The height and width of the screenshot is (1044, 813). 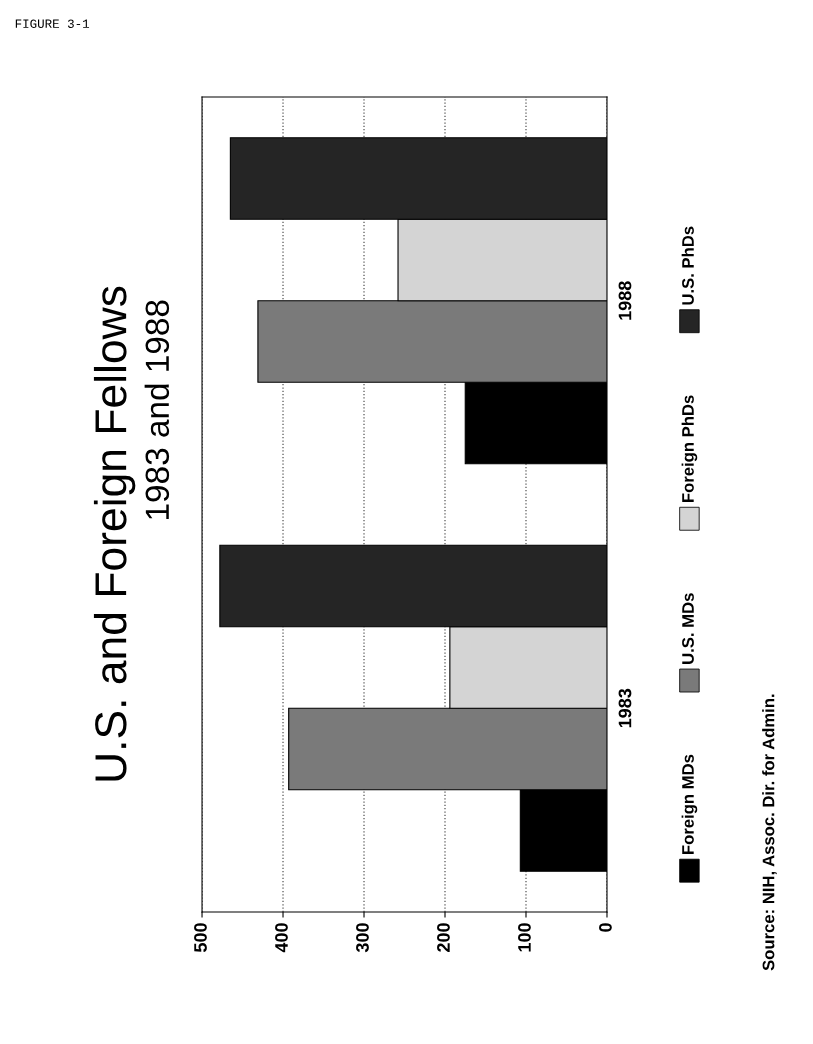 I want to click on y-tick-label: 1988, so click(x=625, y=300).